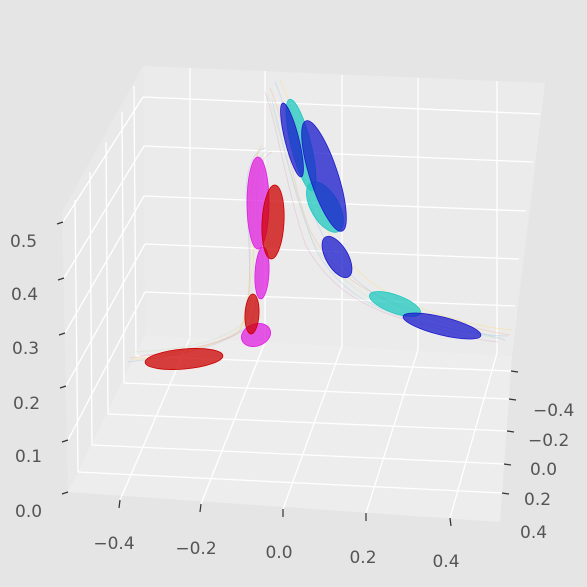  What do you see at coordinates (23, 242) in the screenshot?
I see `z-tick-label: 0.5` at bounding box center [23, 242].